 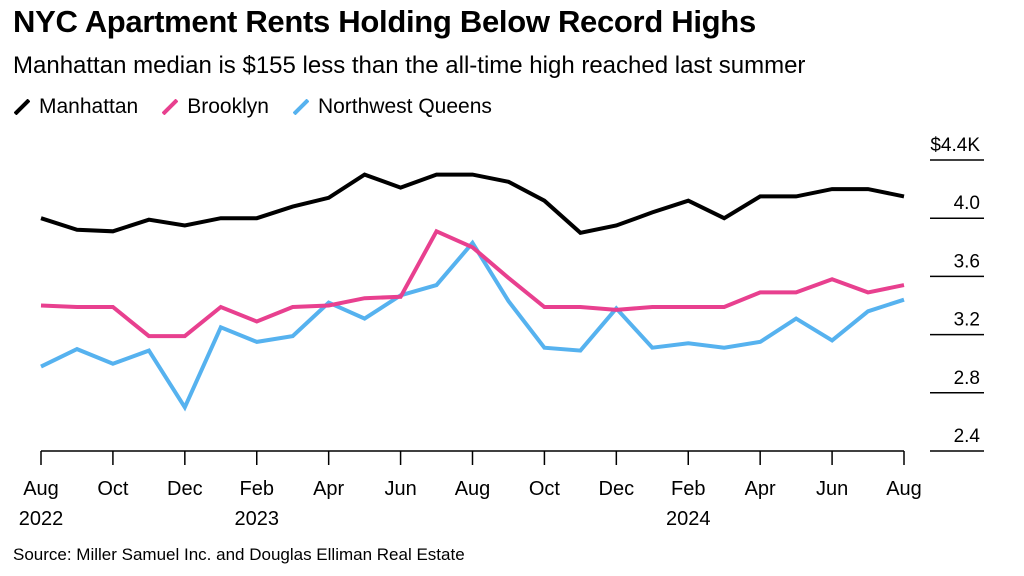 What do you see at coordinates (967, 378) in the screenshot?
I see `y-tick-label: 2.8` at bounding box center [967, 378].